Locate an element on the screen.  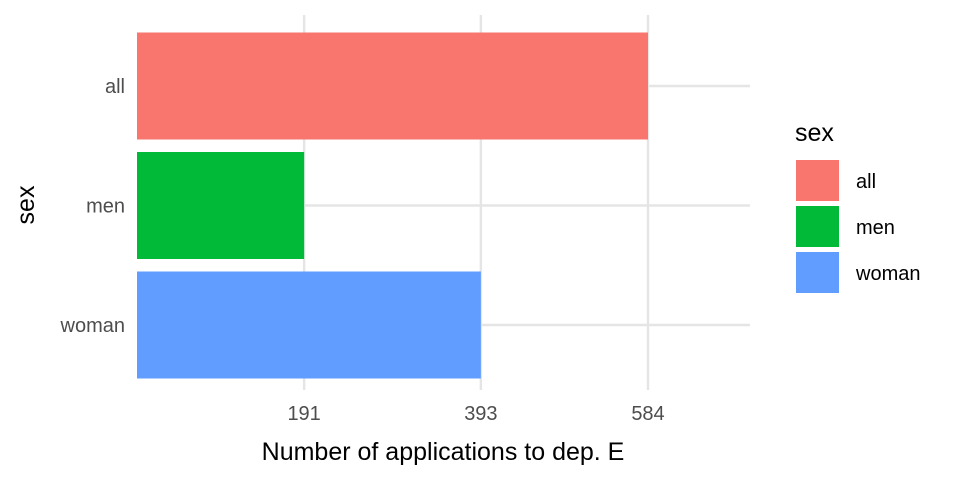
legend-items: all men woman is located at coordinates (858, 226).